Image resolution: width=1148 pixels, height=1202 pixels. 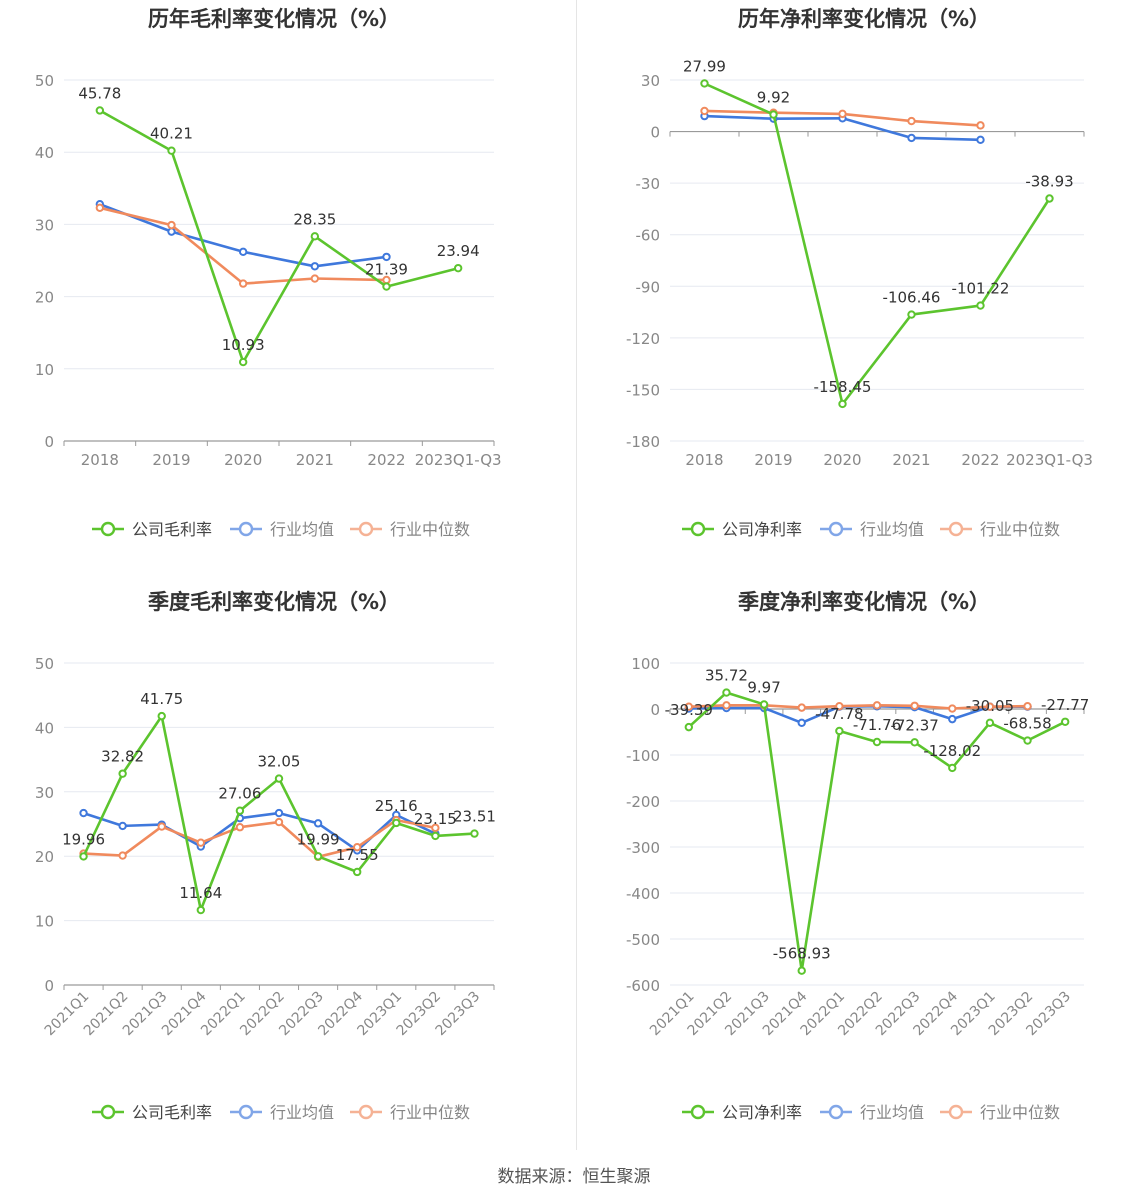 What do you see at coordinates (839, 714) in the screenshot?
I see `data-label: -47.78` at bounding box center [839, 714].